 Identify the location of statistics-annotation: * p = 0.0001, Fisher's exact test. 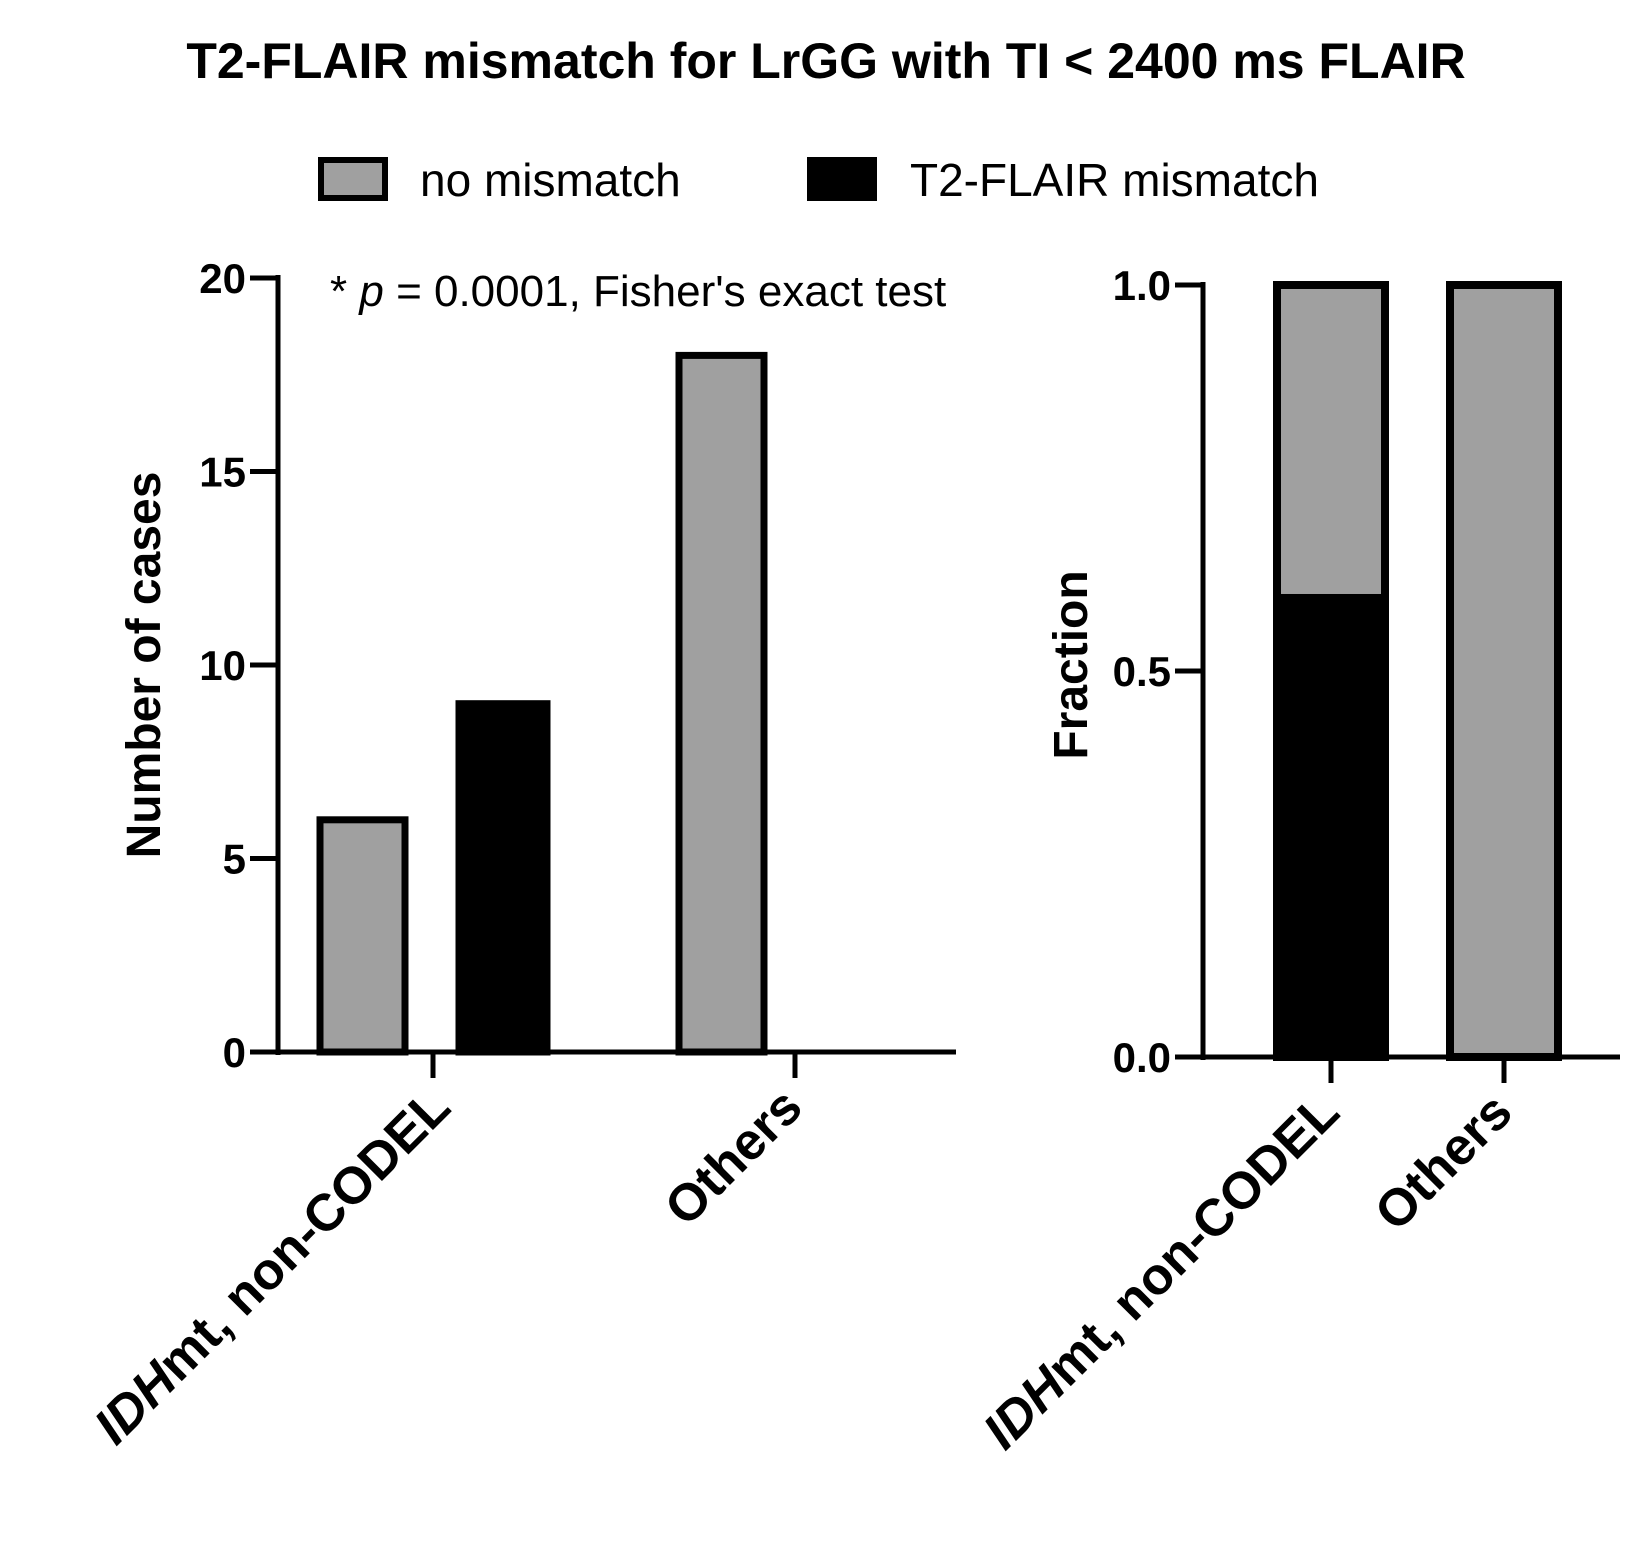
(638, 291).